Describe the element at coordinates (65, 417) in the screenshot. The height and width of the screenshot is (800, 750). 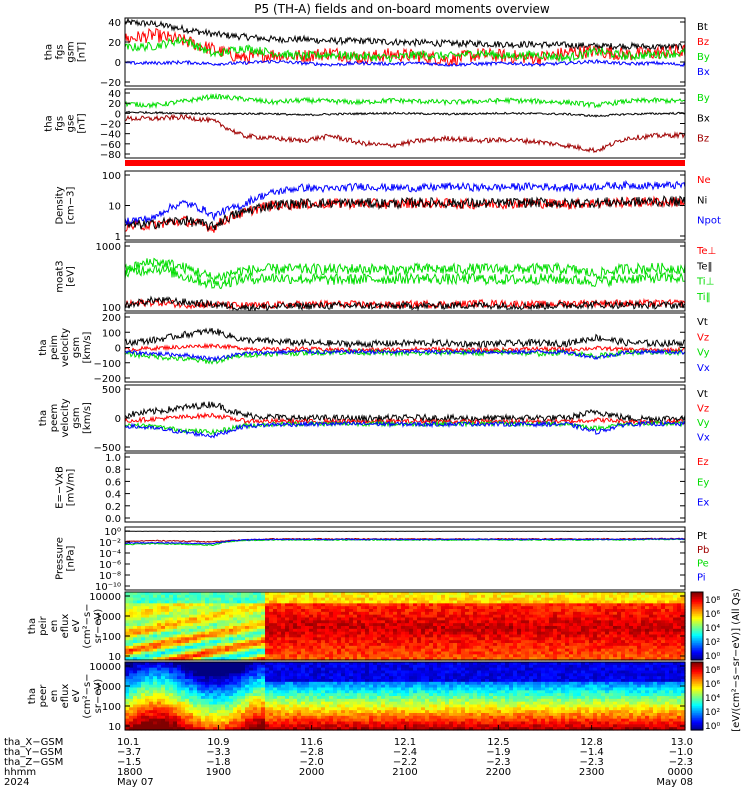
I see `ylabel-group-5: tha peem velocity gsm [km/s]` at that location.